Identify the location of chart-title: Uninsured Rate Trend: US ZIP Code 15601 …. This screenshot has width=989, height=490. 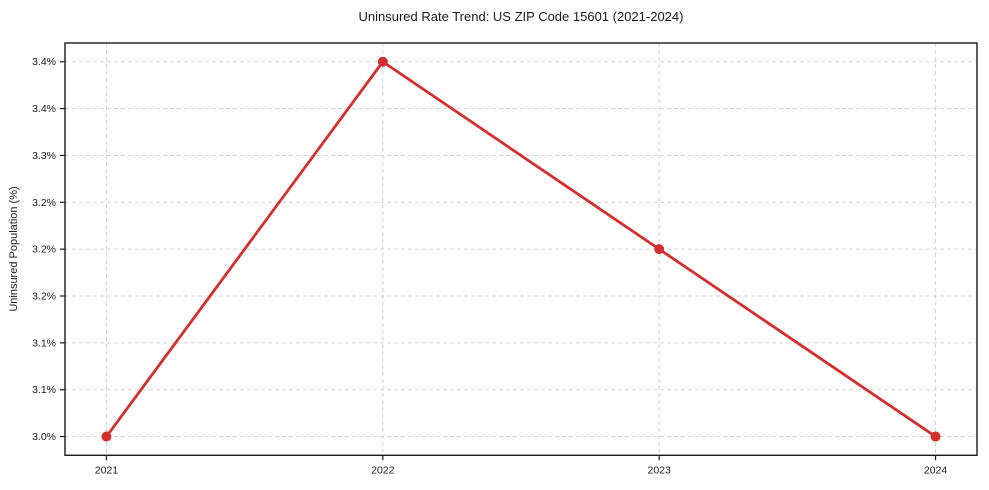
(521, 16).